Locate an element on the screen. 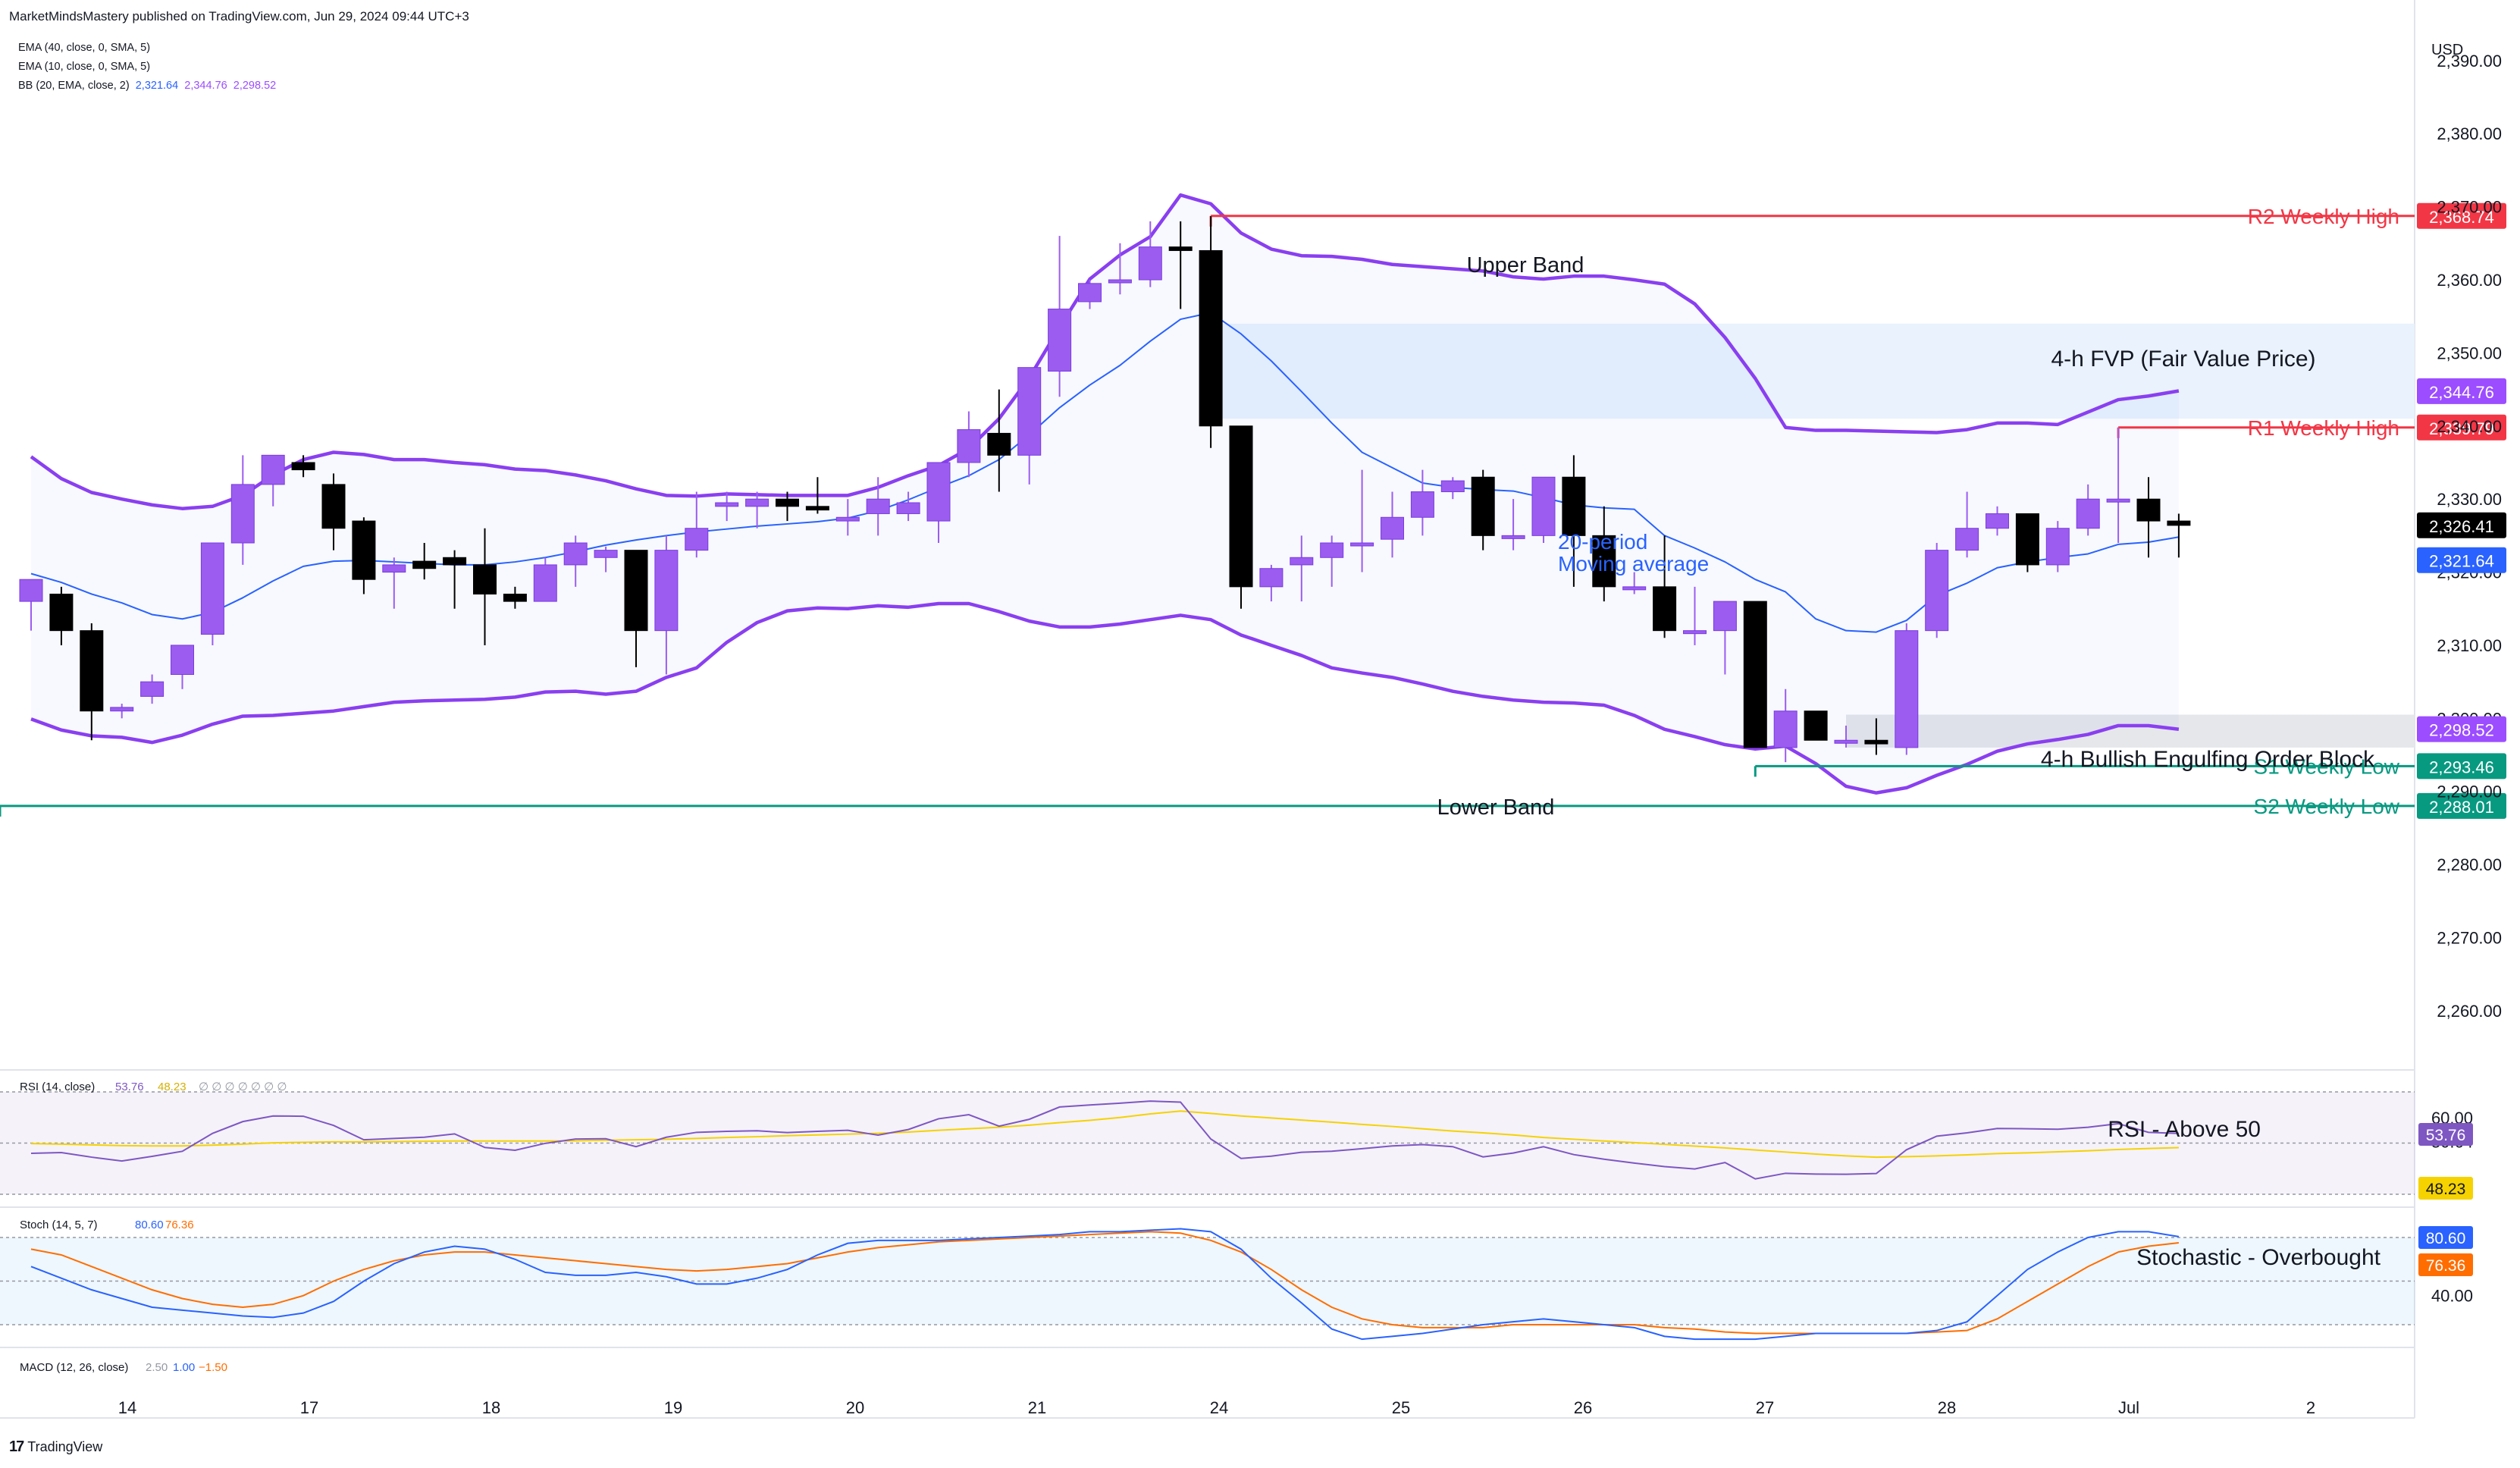  price-tag-text: 2,344.76 is located at coordinates (2461, 392).